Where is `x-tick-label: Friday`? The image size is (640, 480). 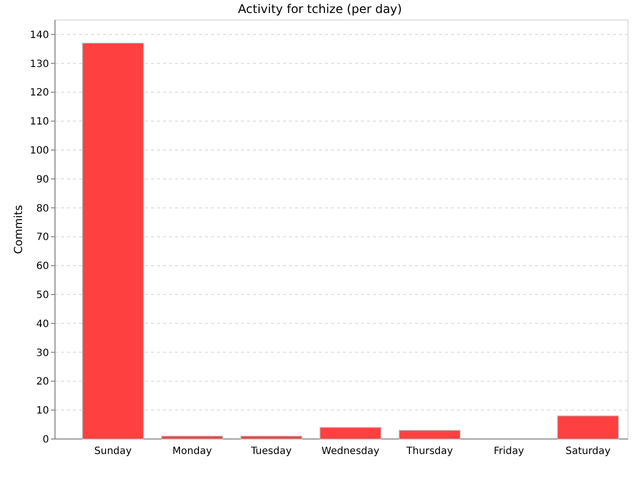
x-tick-label: Friday is located at coordinates (509, 451).